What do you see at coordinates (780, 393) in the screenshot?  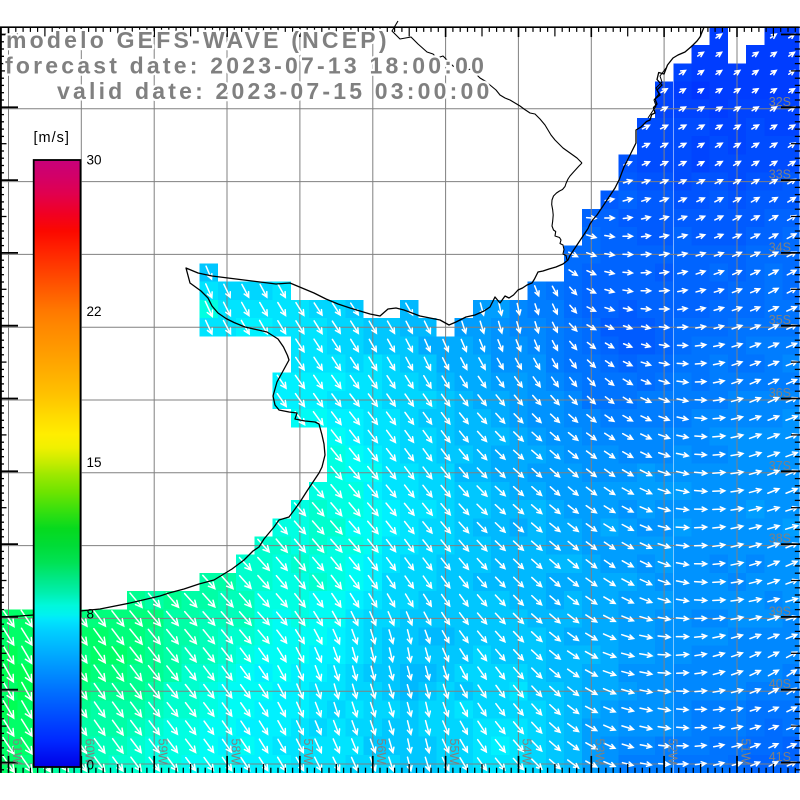 I see `svg-text: 36S` at bounding box center [780, 393].